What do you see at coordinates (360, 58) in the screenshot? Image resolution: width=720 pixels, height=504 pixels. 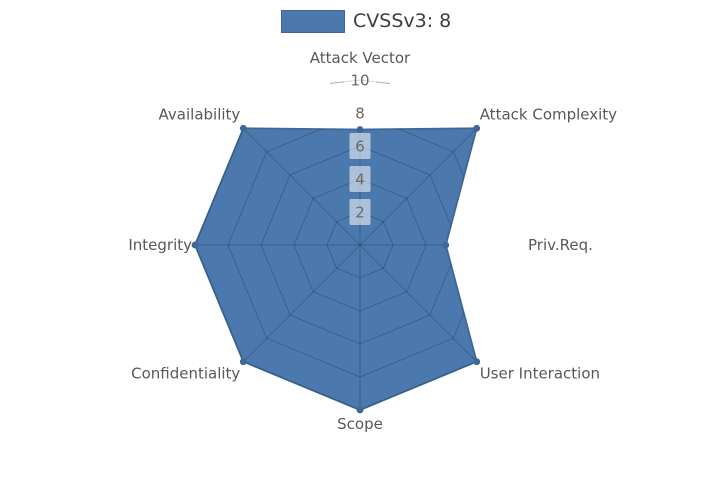 I see `axis-label-attack-vector: Attack Vector` at bounding box center [360, 58].